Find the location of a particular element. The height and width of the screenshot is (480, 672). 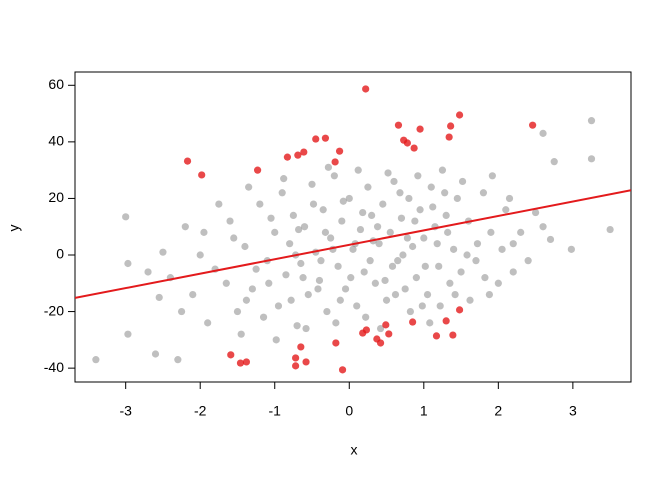

x-axis-label: x is located at coordinates (354, 450).